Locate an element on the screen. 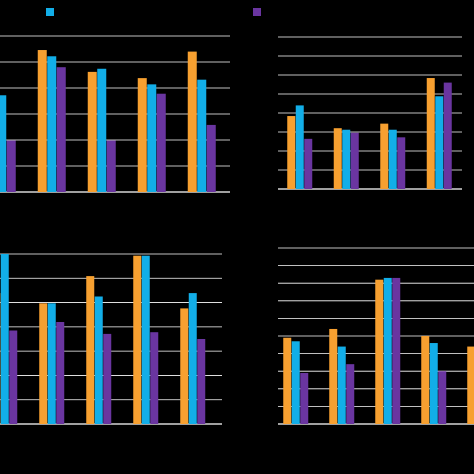 This screenshot has height=474, width=474. bar-panel2-series1-cat1 is located at coordinates (291, 152).